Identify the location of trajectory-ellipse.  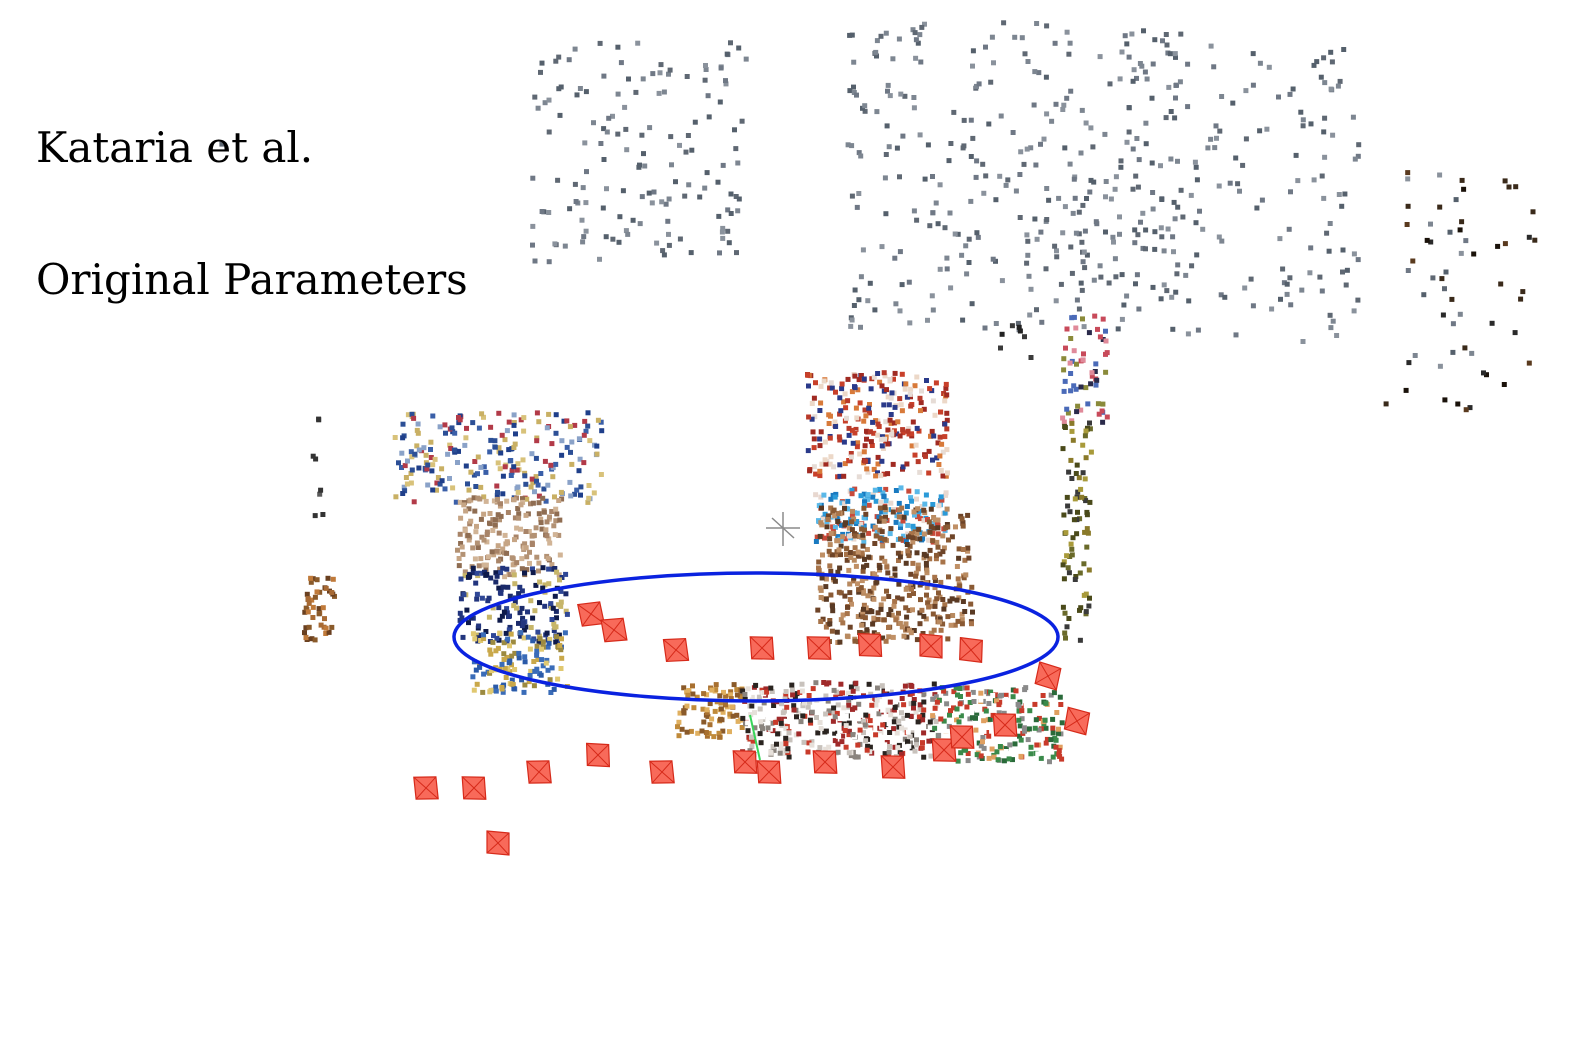
(756, 637).